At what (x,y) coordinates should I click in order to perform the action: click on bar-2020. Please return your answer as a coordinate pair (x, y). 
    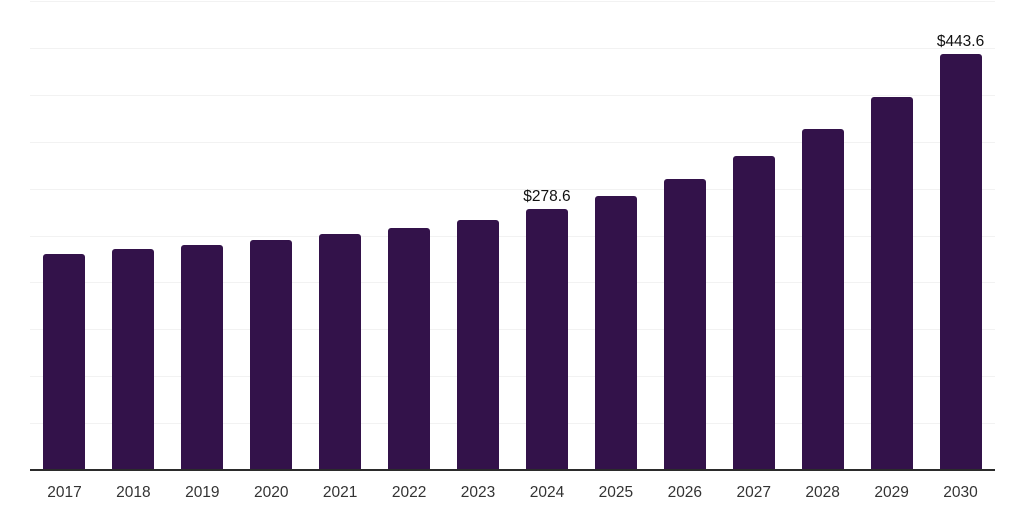
    Looking at the image, I should click on (271, 354).